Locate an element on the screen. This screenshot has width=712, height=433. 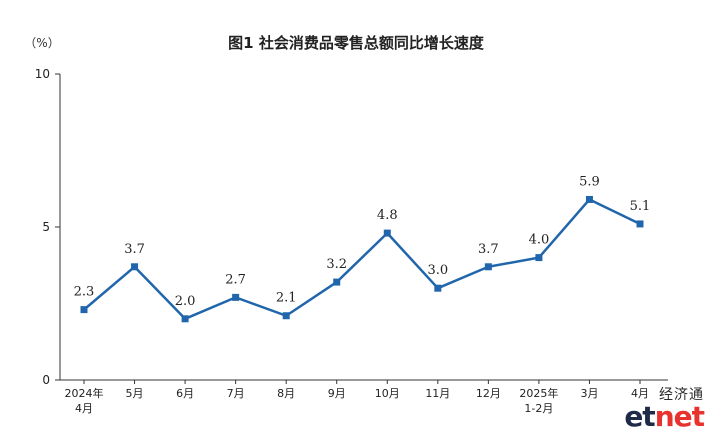
x-tick-label: 3月 is located at coordinates (589, 393).